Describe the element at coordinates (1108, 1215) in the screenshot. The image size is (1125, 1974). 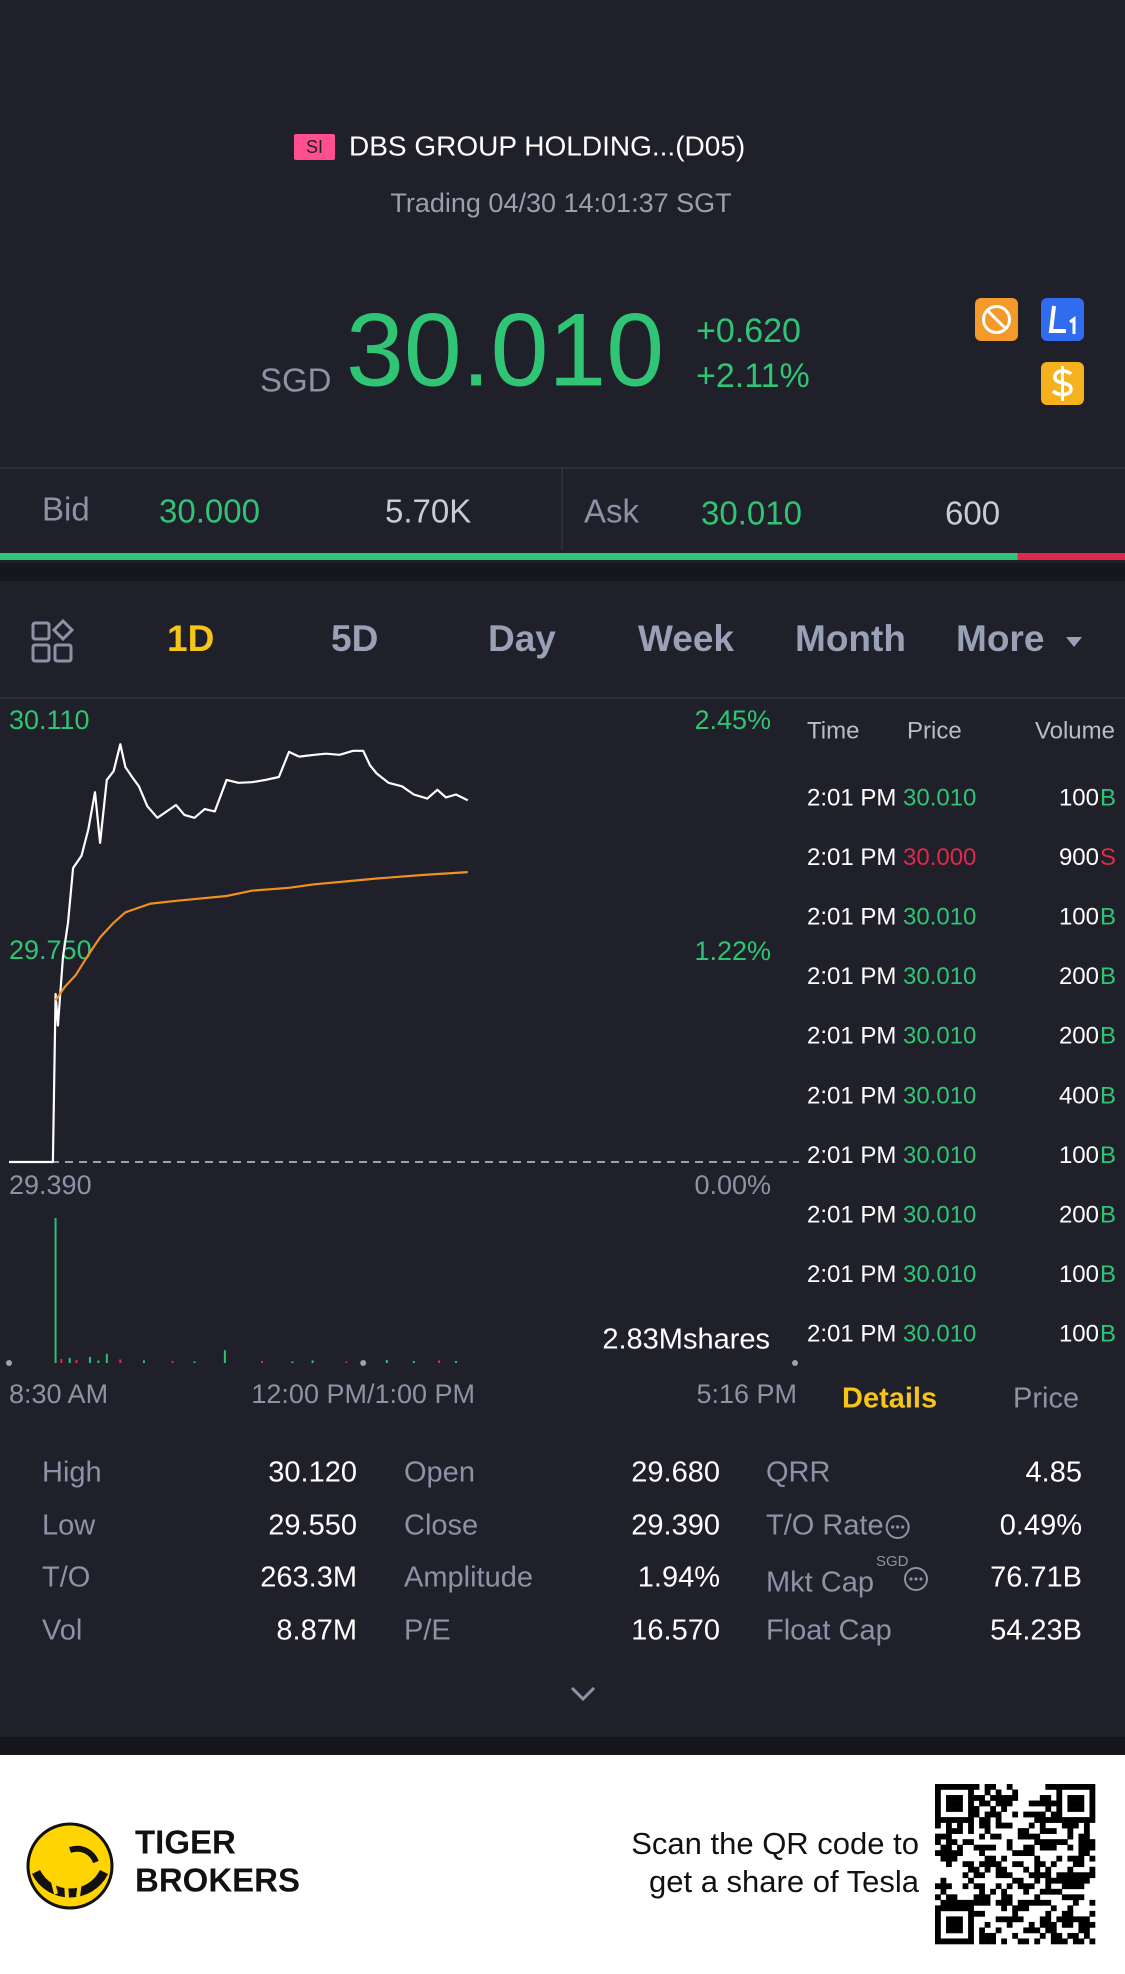
I see `trade-side: B` at that location.